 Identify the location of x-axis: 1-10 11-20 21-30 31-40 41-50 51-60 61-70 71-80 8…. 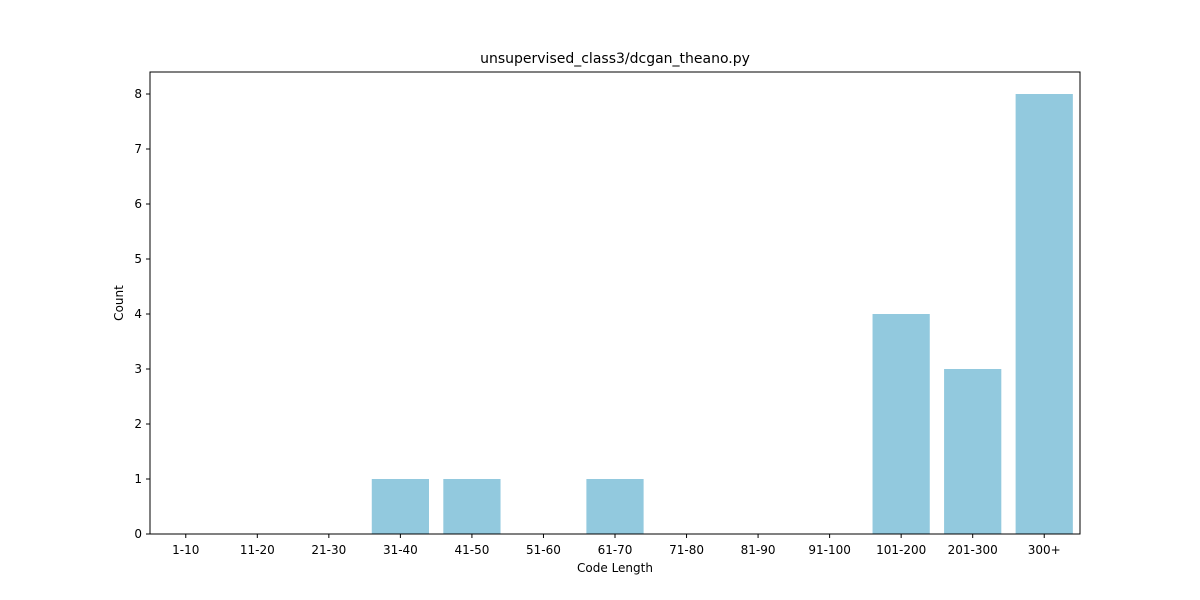
(616, 545).